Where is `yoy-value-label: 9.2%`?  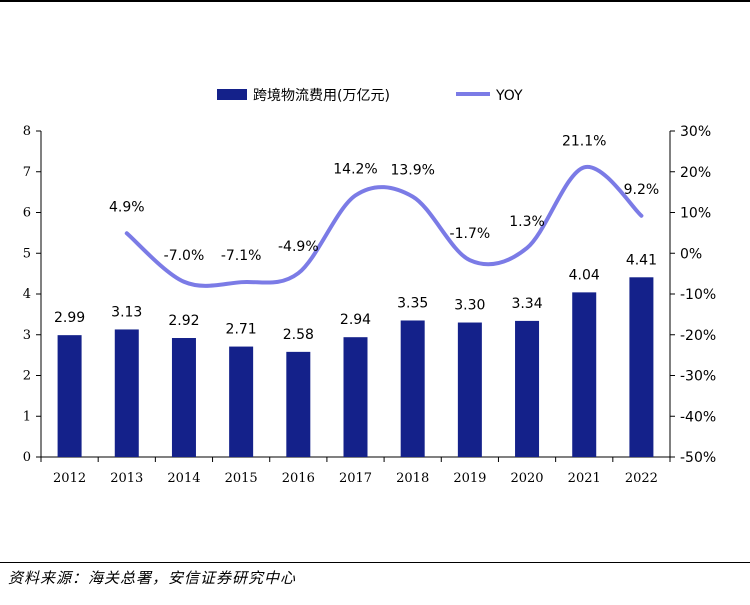 yoy-value-label: 9.2% is located at coordinates (642, 190).